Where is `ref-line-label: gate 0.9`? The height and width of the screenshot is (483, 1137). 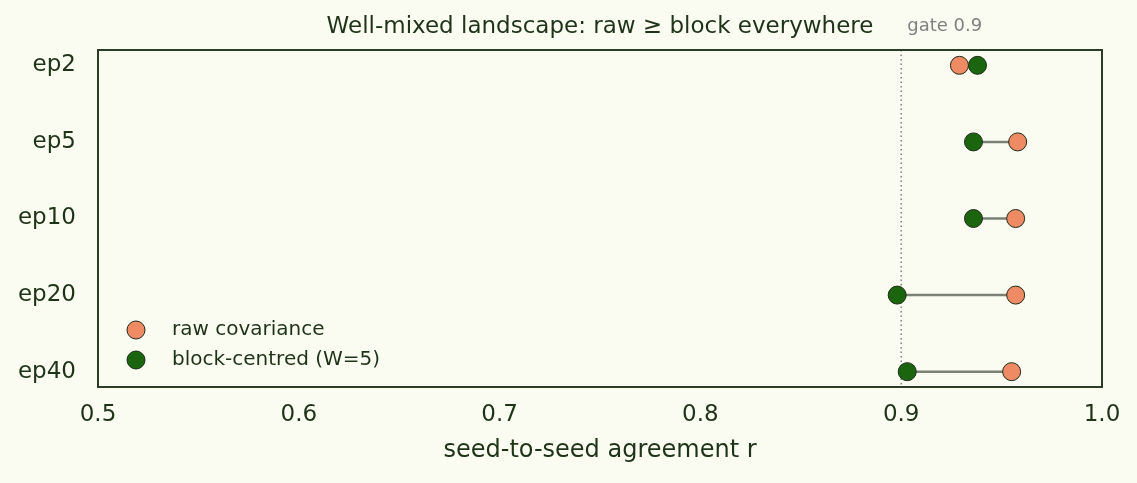 ref-line-label: gate 0.9 is located at coordinates (945, 24).